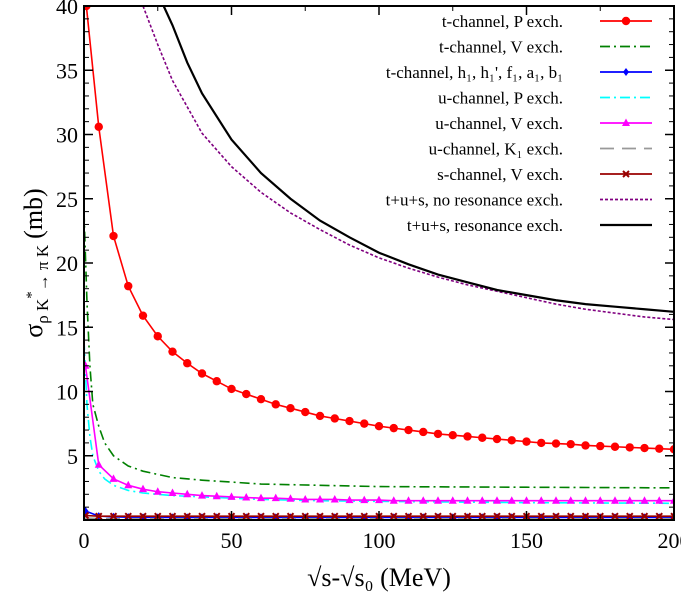  What do you see at coordinates (67, 327) in the screenshot?
I see `y-tick-label: 15` at bounding box center [67, 327].